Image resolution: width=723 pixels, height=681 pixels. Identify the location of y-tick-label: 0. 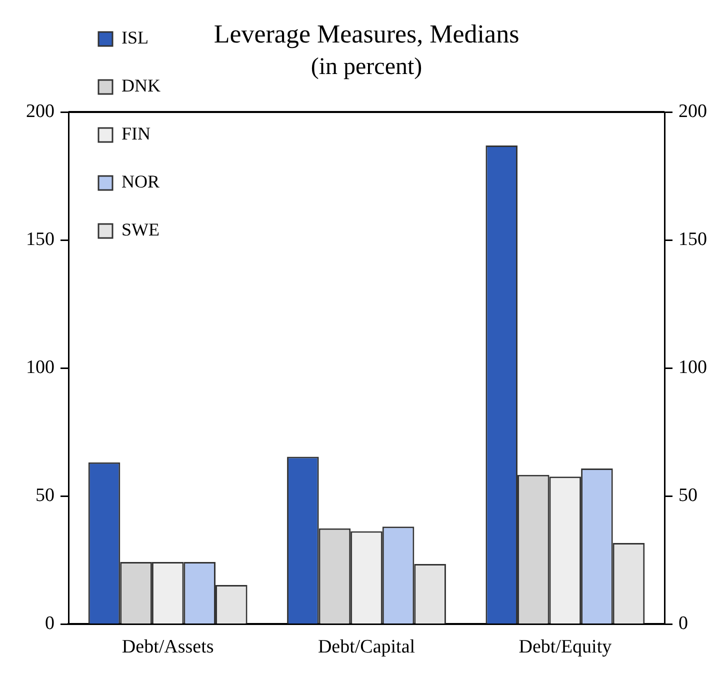
(49, 623).